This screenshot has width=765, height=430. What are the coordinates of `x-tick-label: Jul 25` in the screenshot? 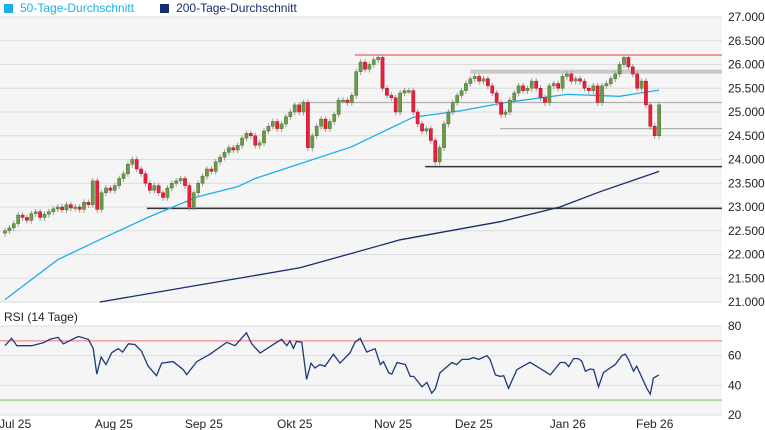 It's located at (15, 423).